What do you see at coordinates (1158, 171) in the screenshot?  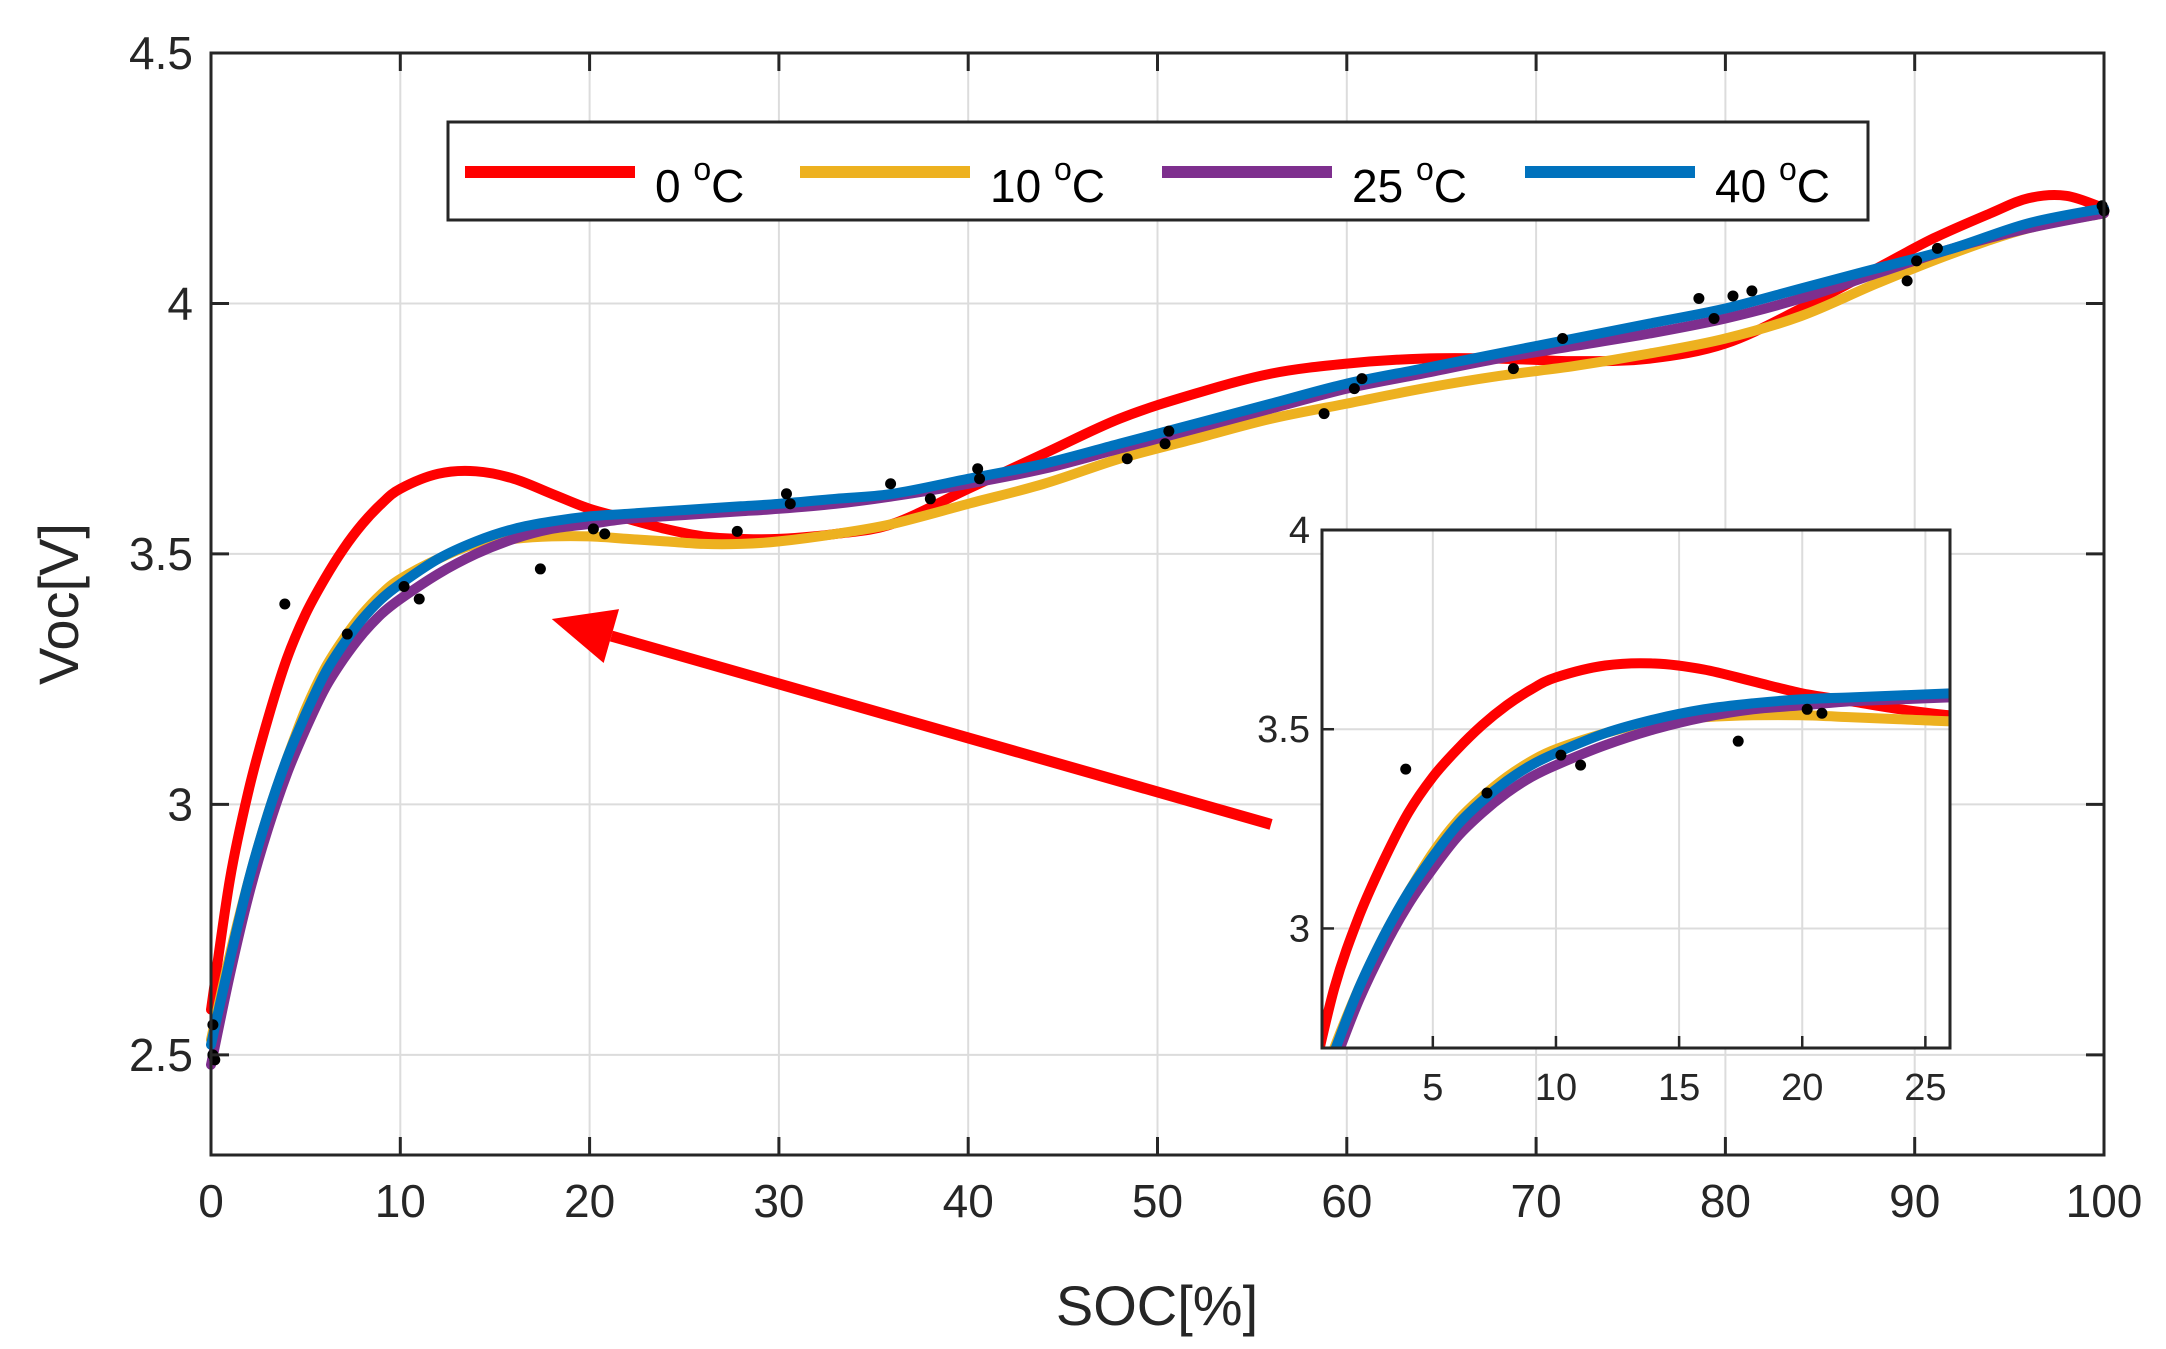 I see `legend: 0 oC 10 oC 25 oC 40 oC` at bounding box center [1158, 171].